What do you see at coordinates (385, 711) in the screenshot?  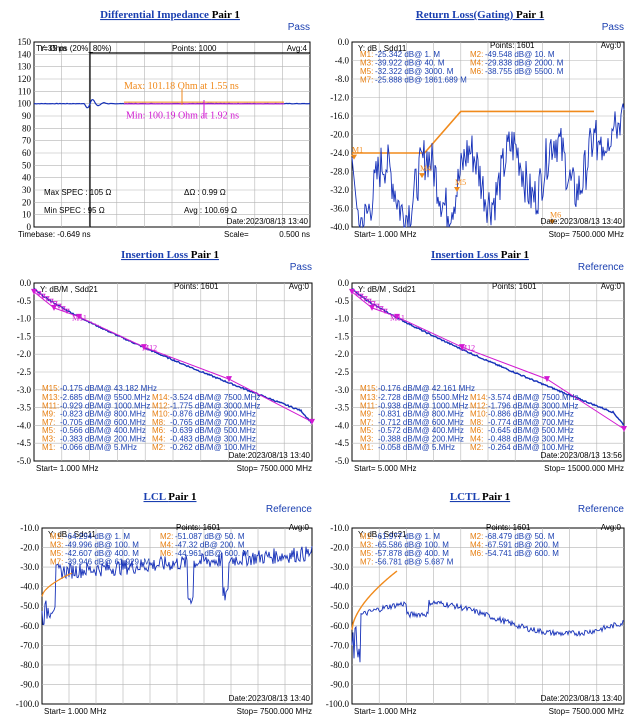 I see `start-frequency: Start= 1.000 MHz` at bounding box center [385, 711].